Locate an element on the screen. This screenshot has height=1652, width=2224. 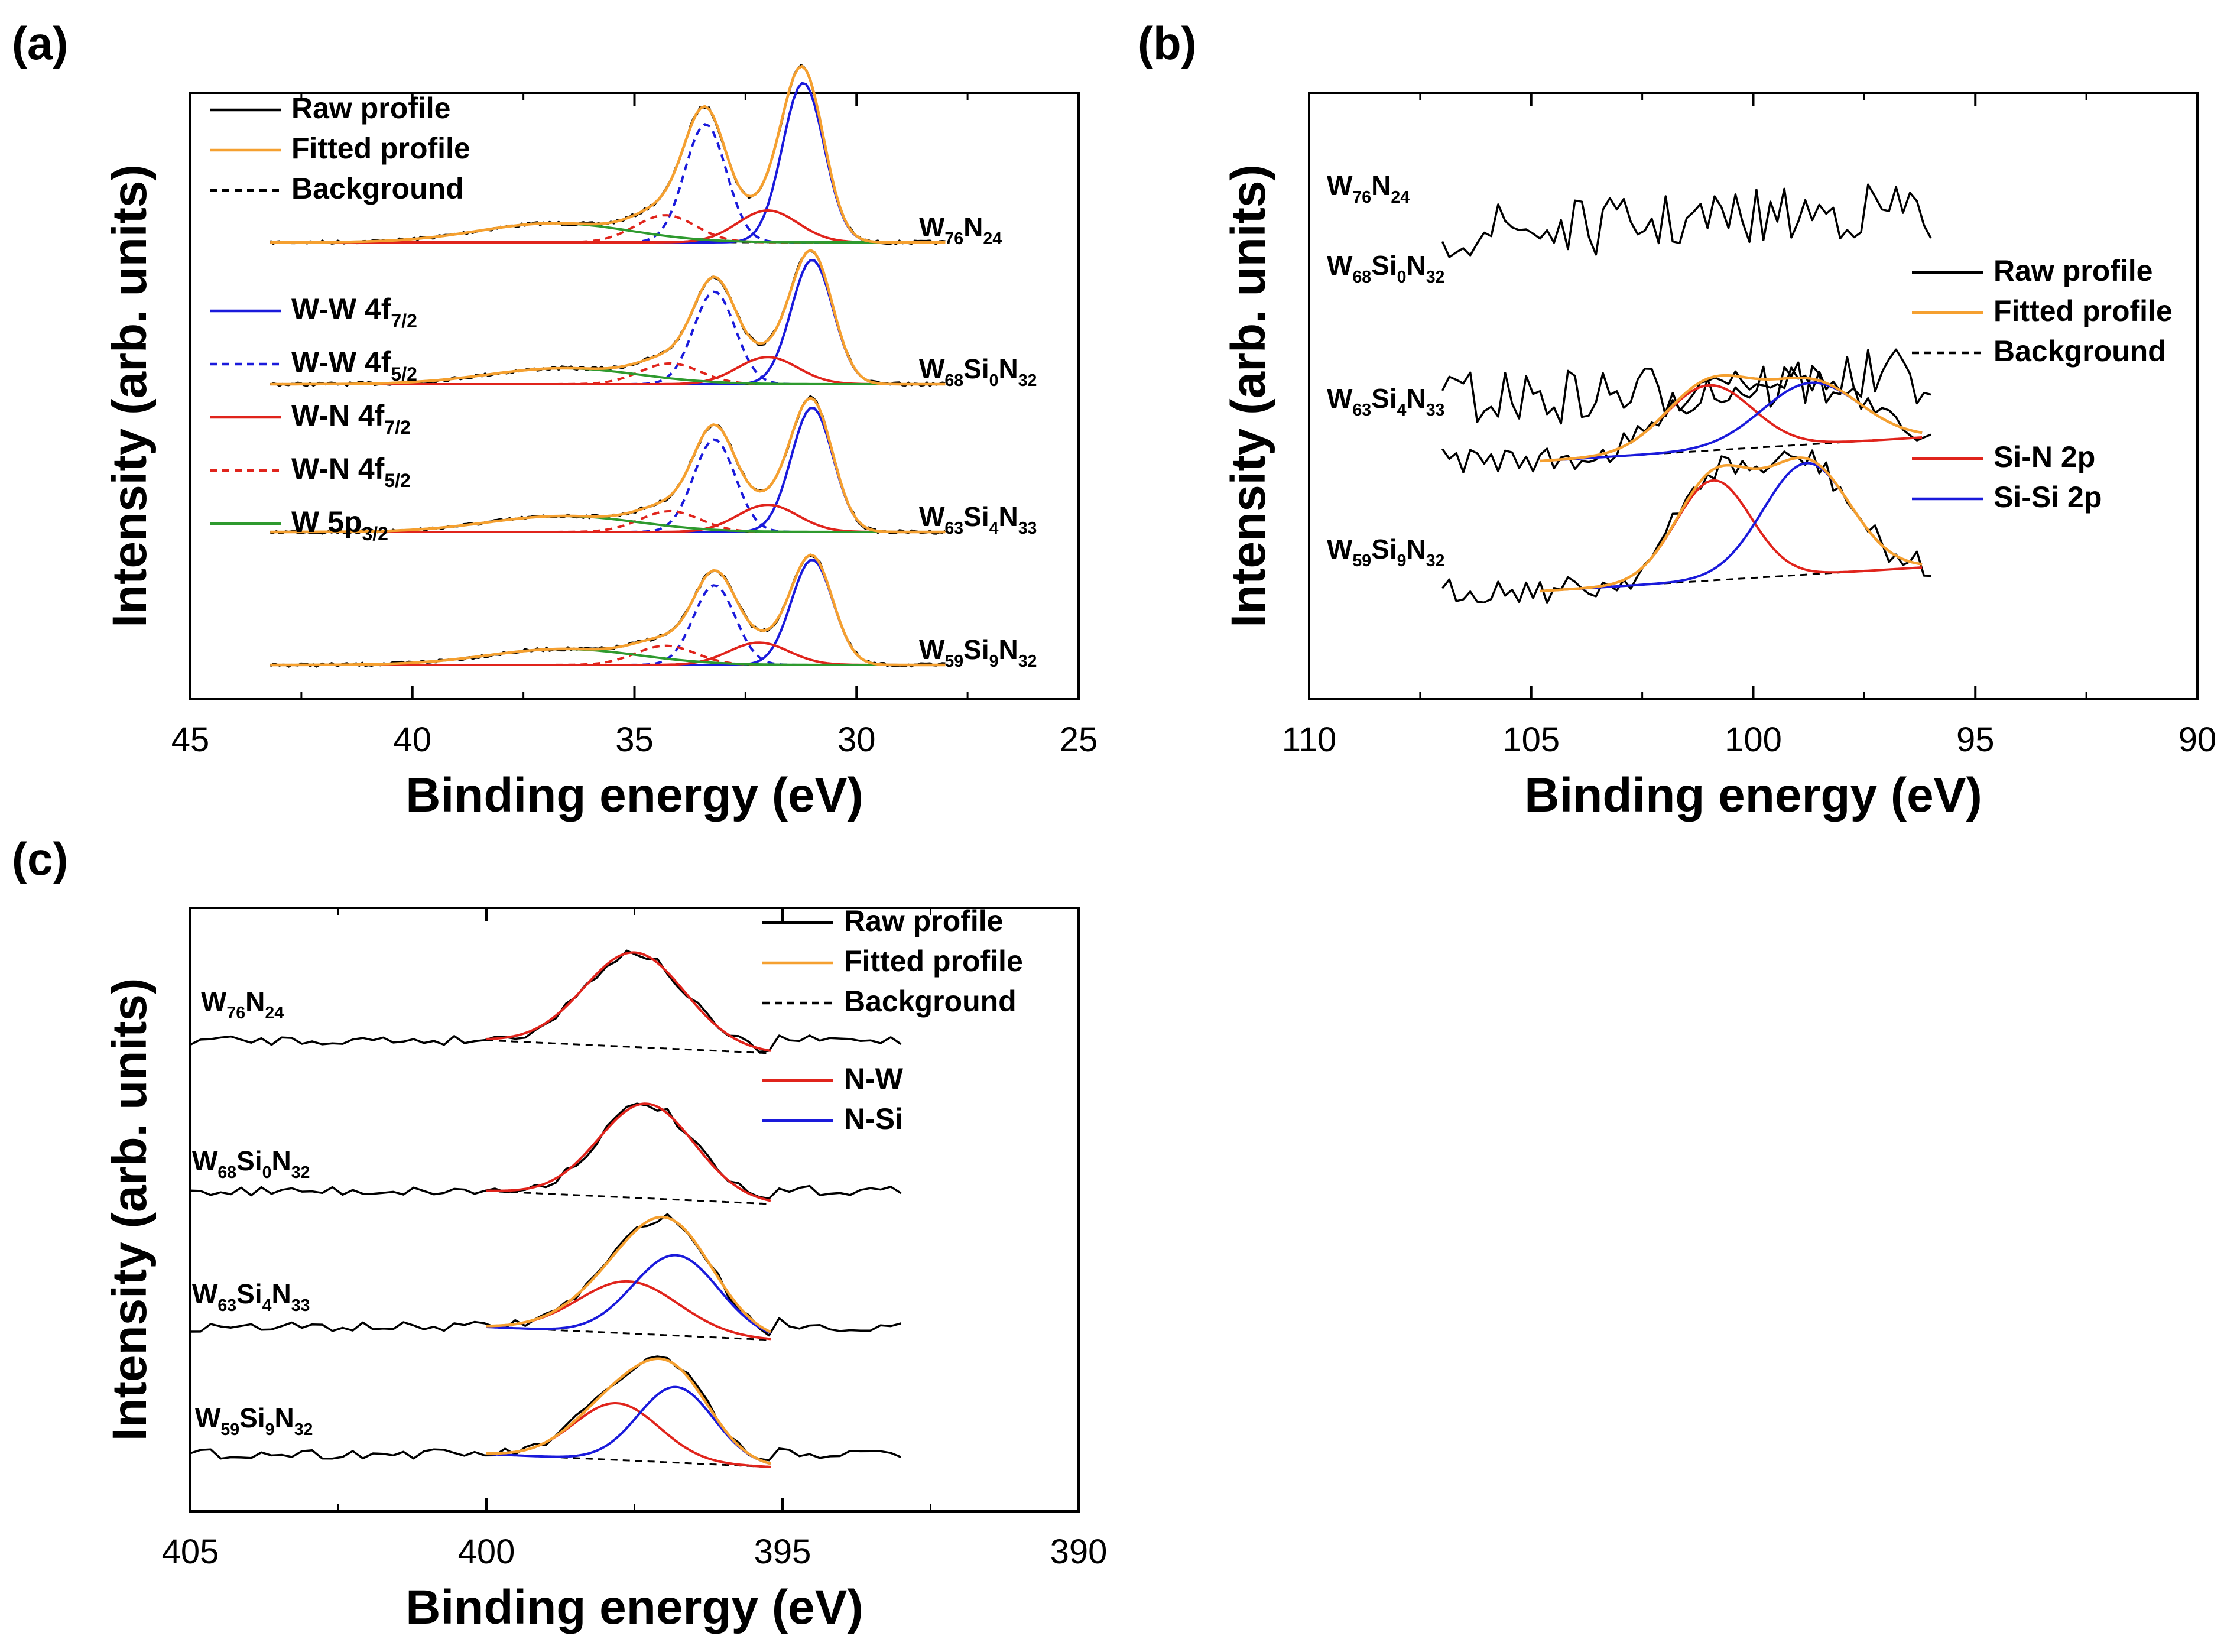
x-tick-label: 100 is located at coordinates (1754, 740).